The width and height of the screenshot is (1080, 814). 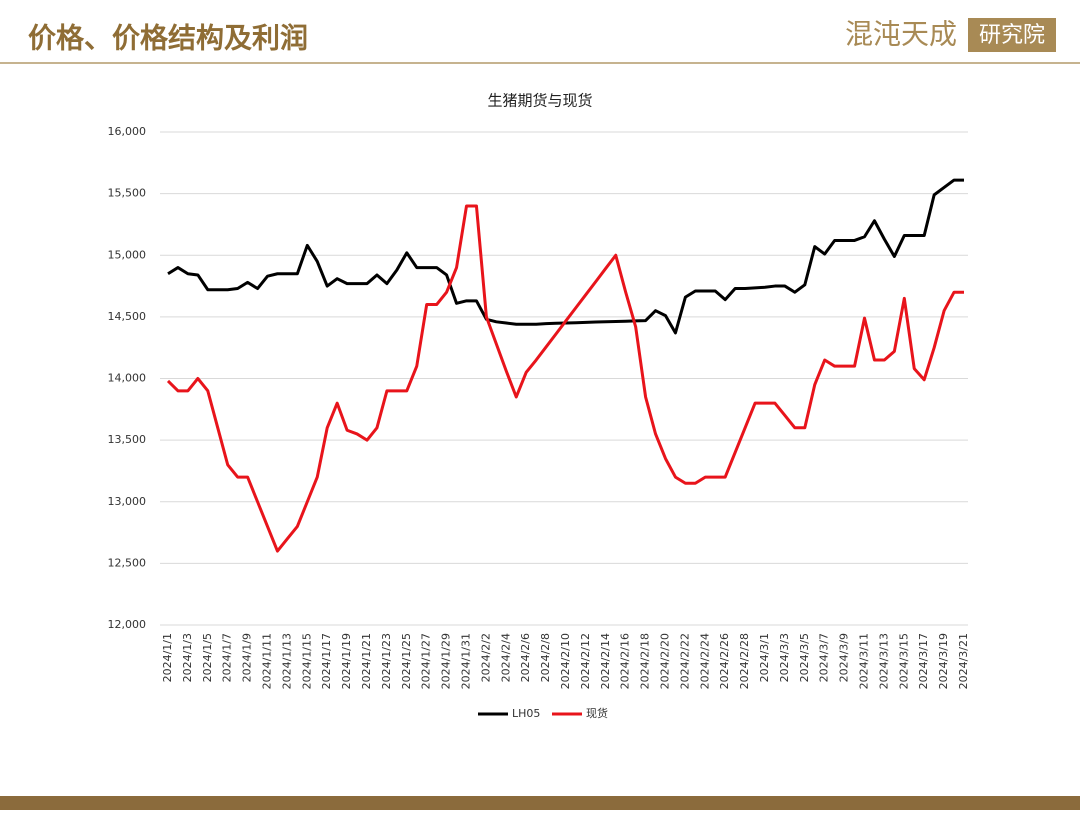 I want to click on x-tick-label: 2024/1/5, so click(x=207, y=657).